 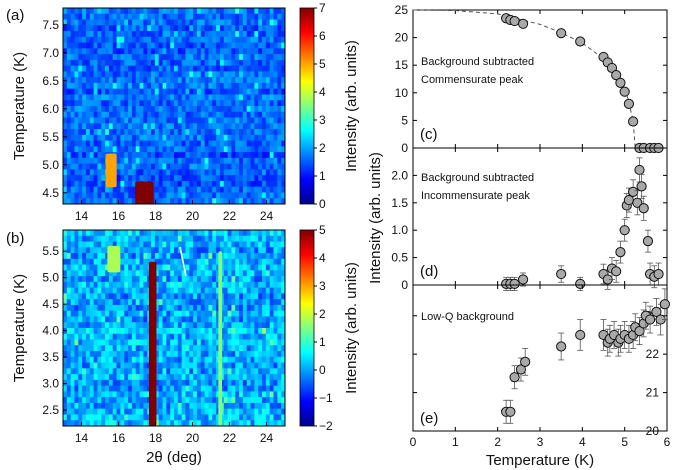 I want to click on data-point, so click(x=624, y=230).